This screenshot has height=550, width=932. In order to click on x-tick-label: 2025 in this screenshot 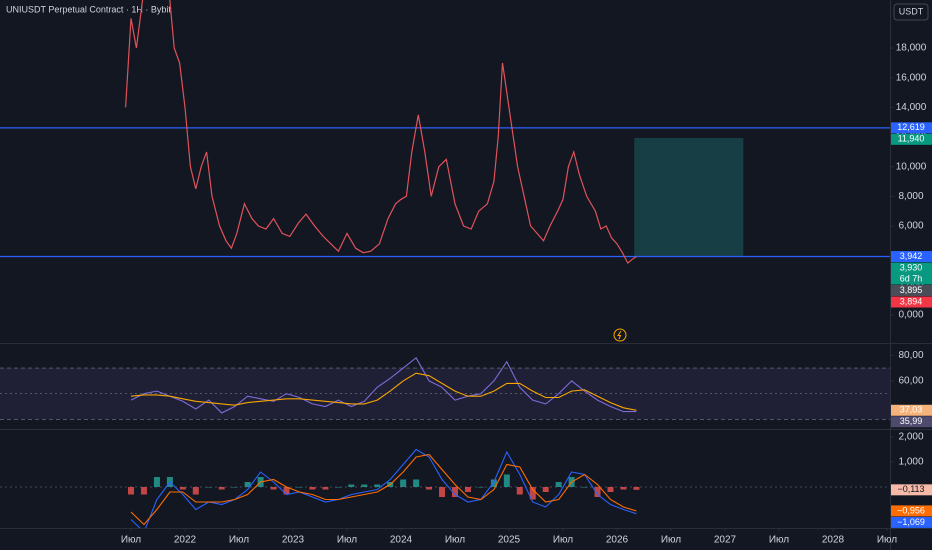, I will do `click(509, 540)`.